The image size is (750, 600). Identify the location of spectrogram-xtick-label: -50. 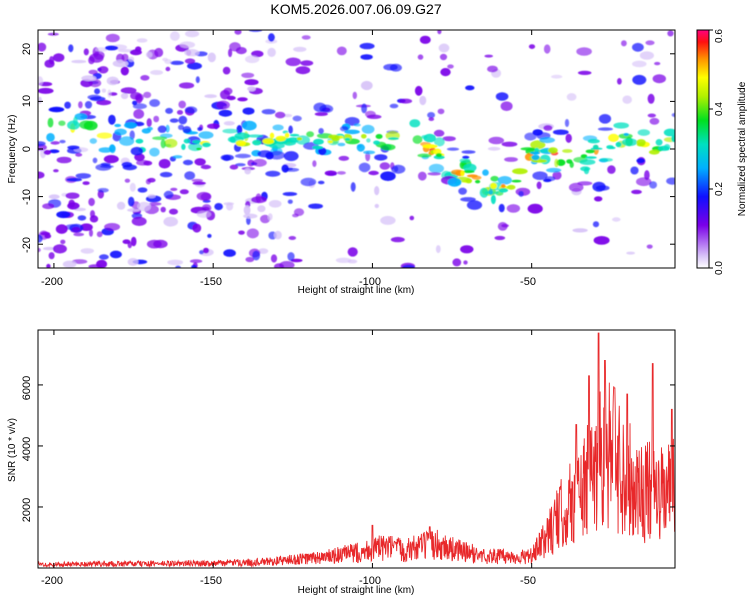
(528, 282).